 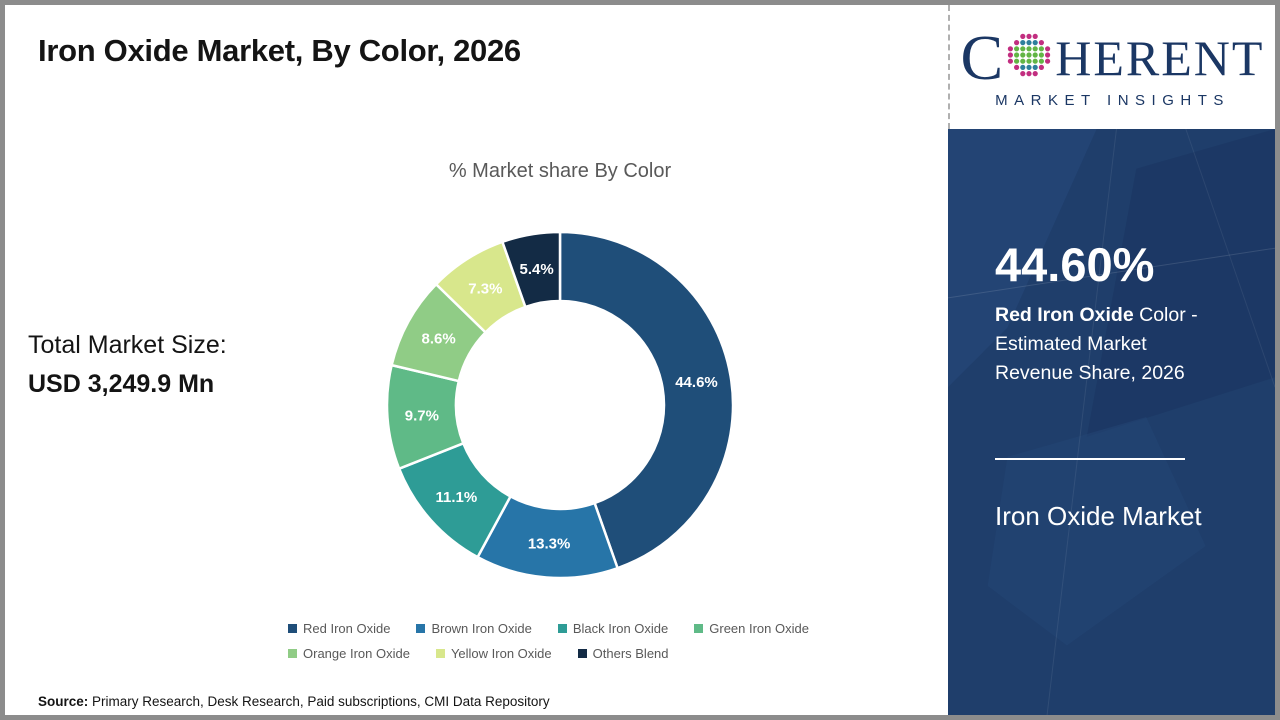 What do you see at coordinates (1075, 264) in the screenshot?
I see `highlight-percentage: 44.60%` at bounding box center [1075, 264].